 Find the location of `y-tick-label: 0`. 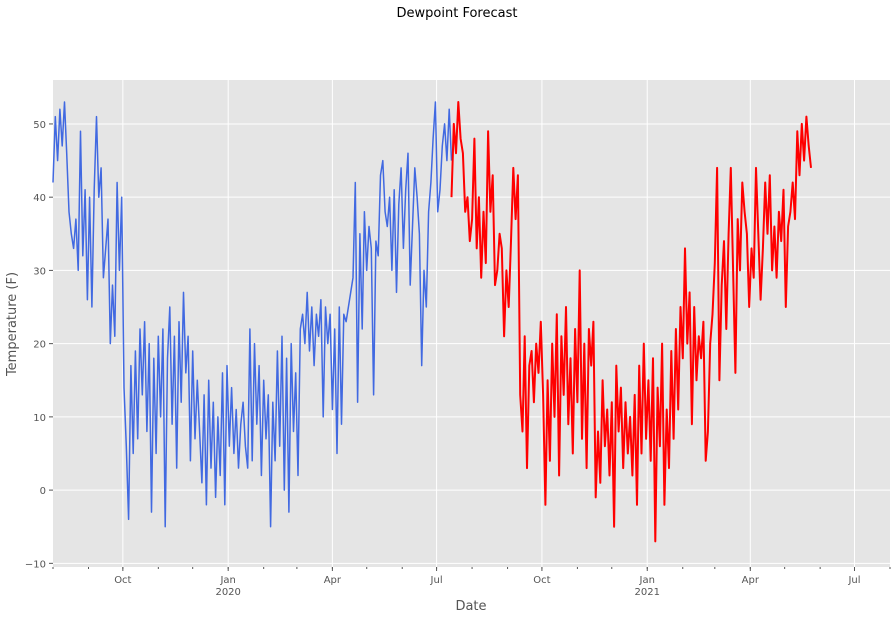

y-tick-label: 0 is located at coordinates (43, 491).